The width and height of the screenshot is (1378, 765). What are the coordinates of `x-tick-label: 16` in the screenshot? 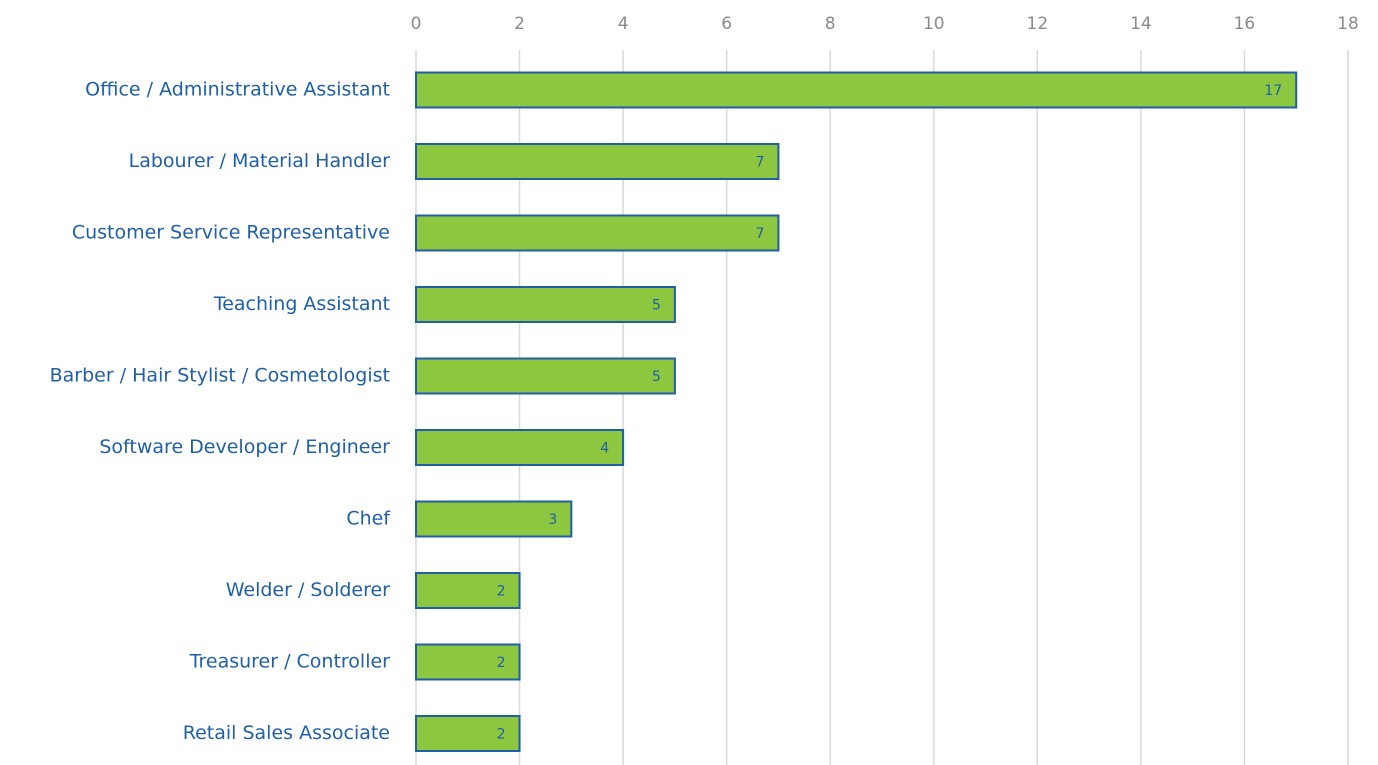 It's located at (1245, 24).